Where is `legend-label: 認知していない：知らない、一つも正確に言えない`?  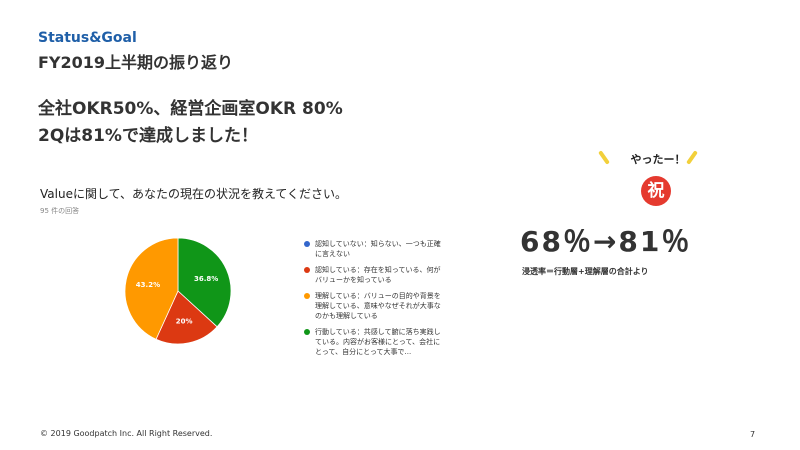 legend-label: 認知していない：知らない、一つも正確に言えない is located at coordinates (378, 249).